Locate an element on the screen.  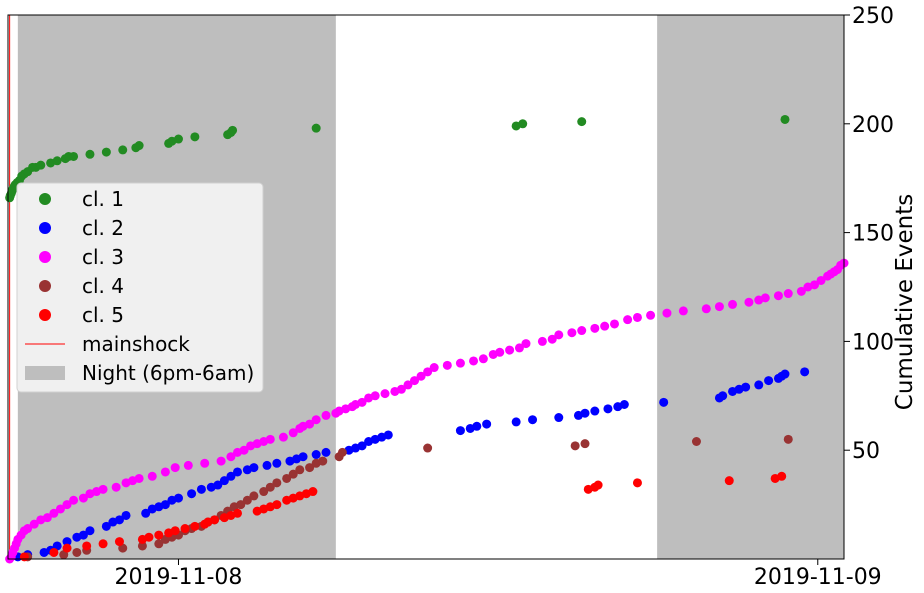
legend-item: cl. 3 is located at coordinates (81, 257).